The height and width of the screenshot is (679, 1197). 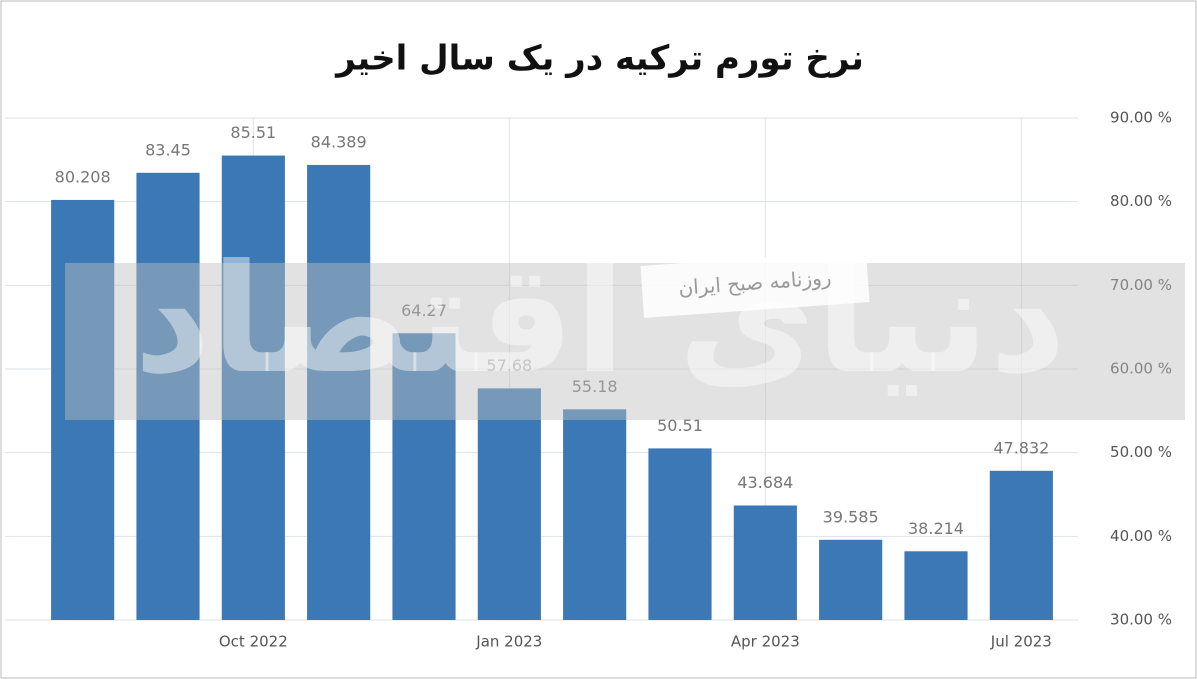 What do you see at coordinates (83, 176) in the screenshot?
I see `value-label: 80.208` at bounding box center [83, 176].